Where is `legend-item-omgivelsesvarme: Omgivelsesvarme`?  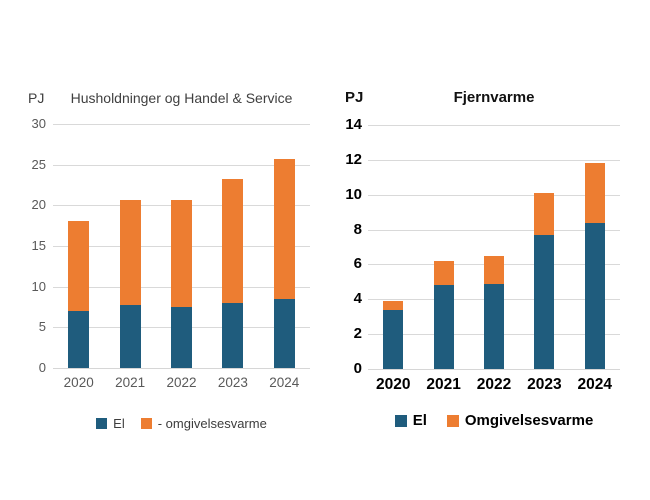 legend-item-omgivelsesvarme: Omgivelsesvarme is located at coordinates (520, 420).